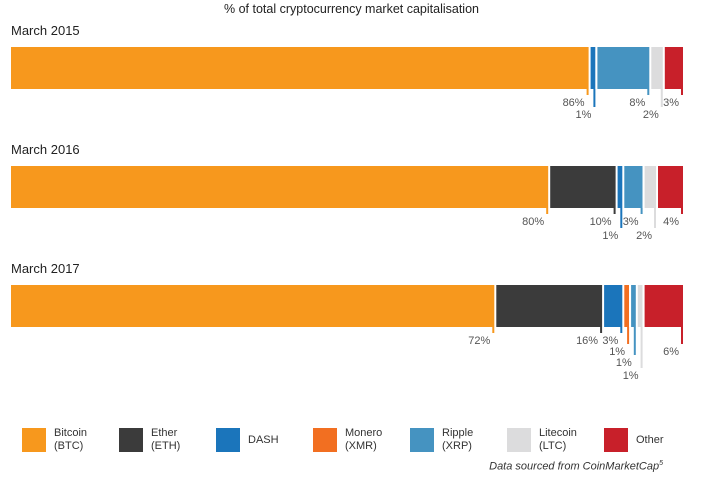 The height and width of the screenshot is (482, 703). I want to click on data-label-litecoin-ltc-march-2017: 1%, so click(631, 376).